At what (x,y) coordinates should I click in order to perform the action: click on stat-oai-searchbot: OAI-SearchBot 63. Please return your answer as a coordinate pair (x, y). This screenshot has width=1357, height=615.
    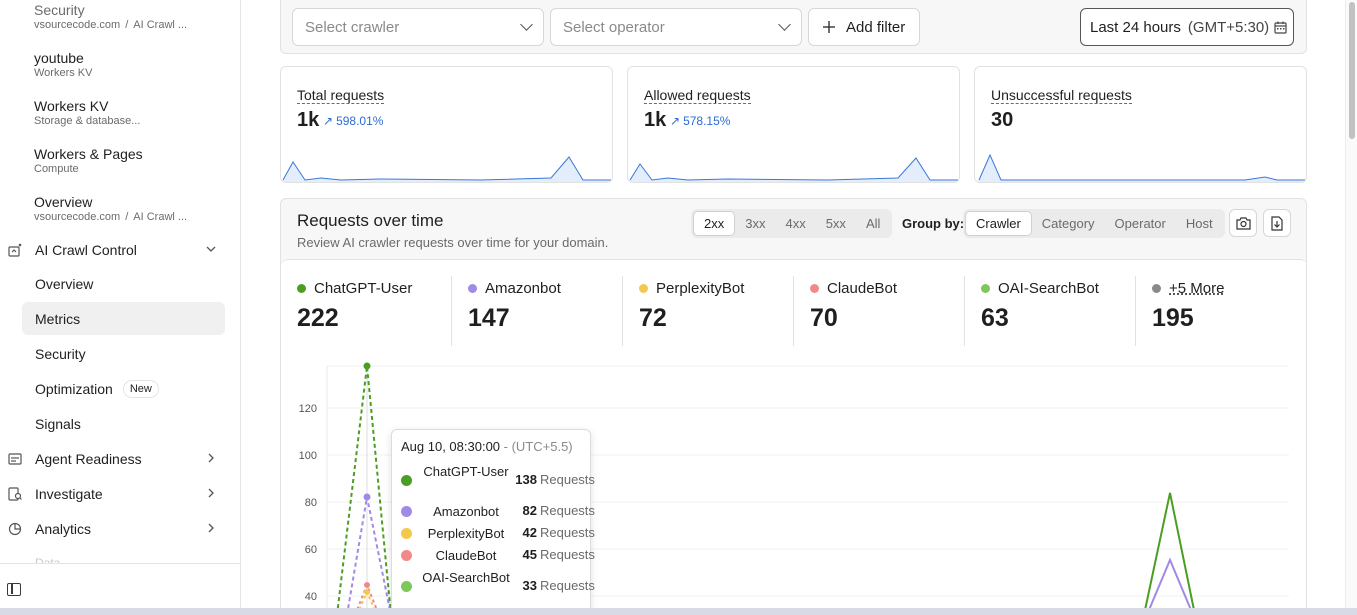
    Looking at the image, I should click on (1040, 313).